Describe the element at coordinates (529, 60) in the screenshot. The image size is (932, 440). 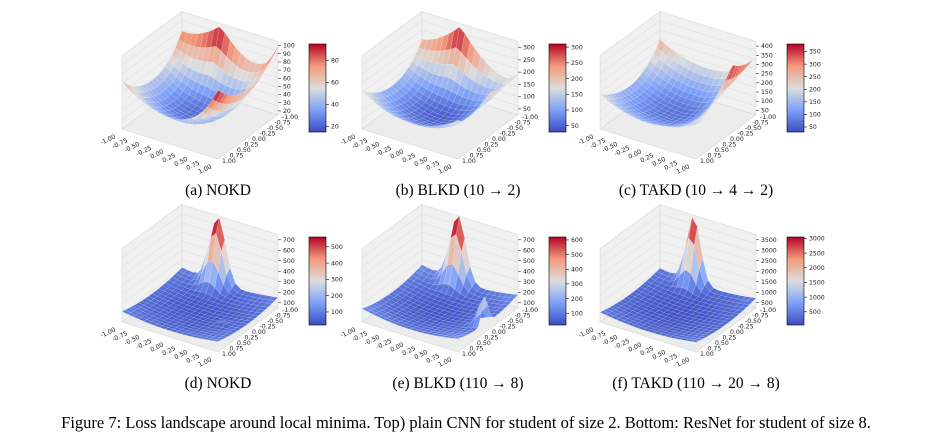
I see `z-tick-label: 250` at that location.